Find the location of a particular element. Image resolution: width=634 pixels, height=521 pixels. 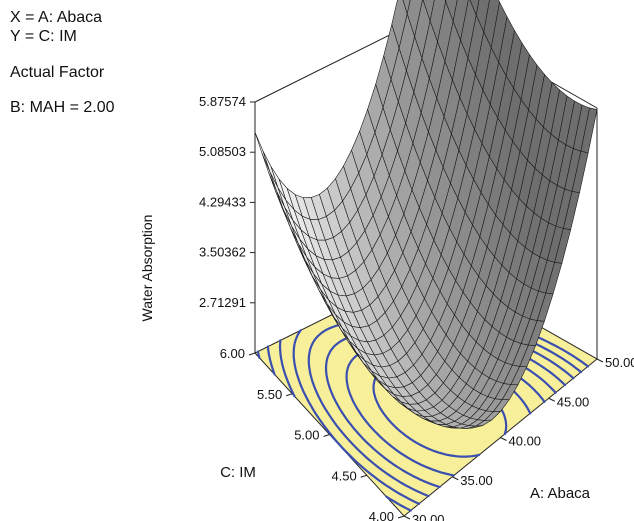

z-tick-label: 3.50362 is located at coordinates (222, 252).